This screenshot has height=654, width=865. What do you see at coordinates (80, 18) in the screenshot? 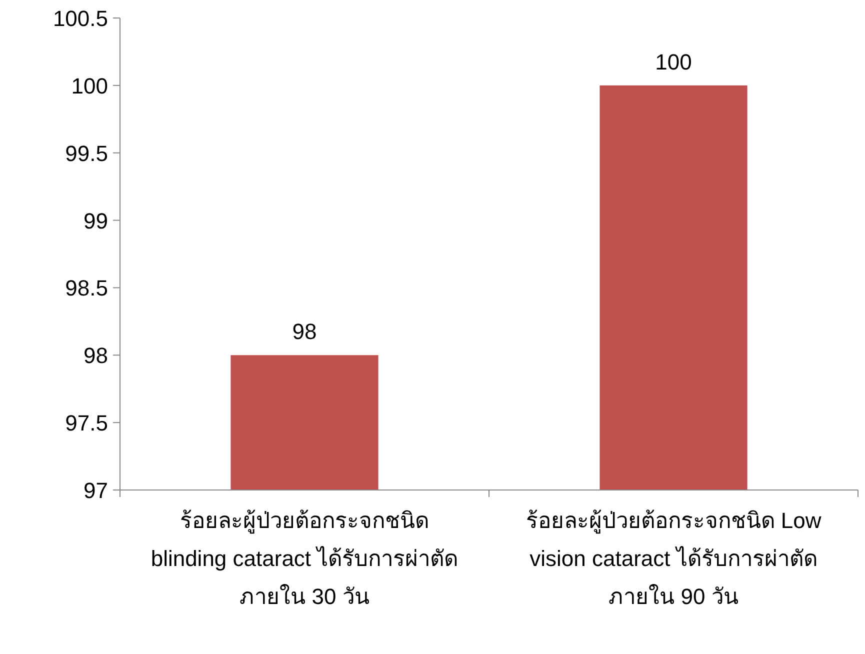
I see `y-tick-label: 100.5` at bounding box center [80, 18].